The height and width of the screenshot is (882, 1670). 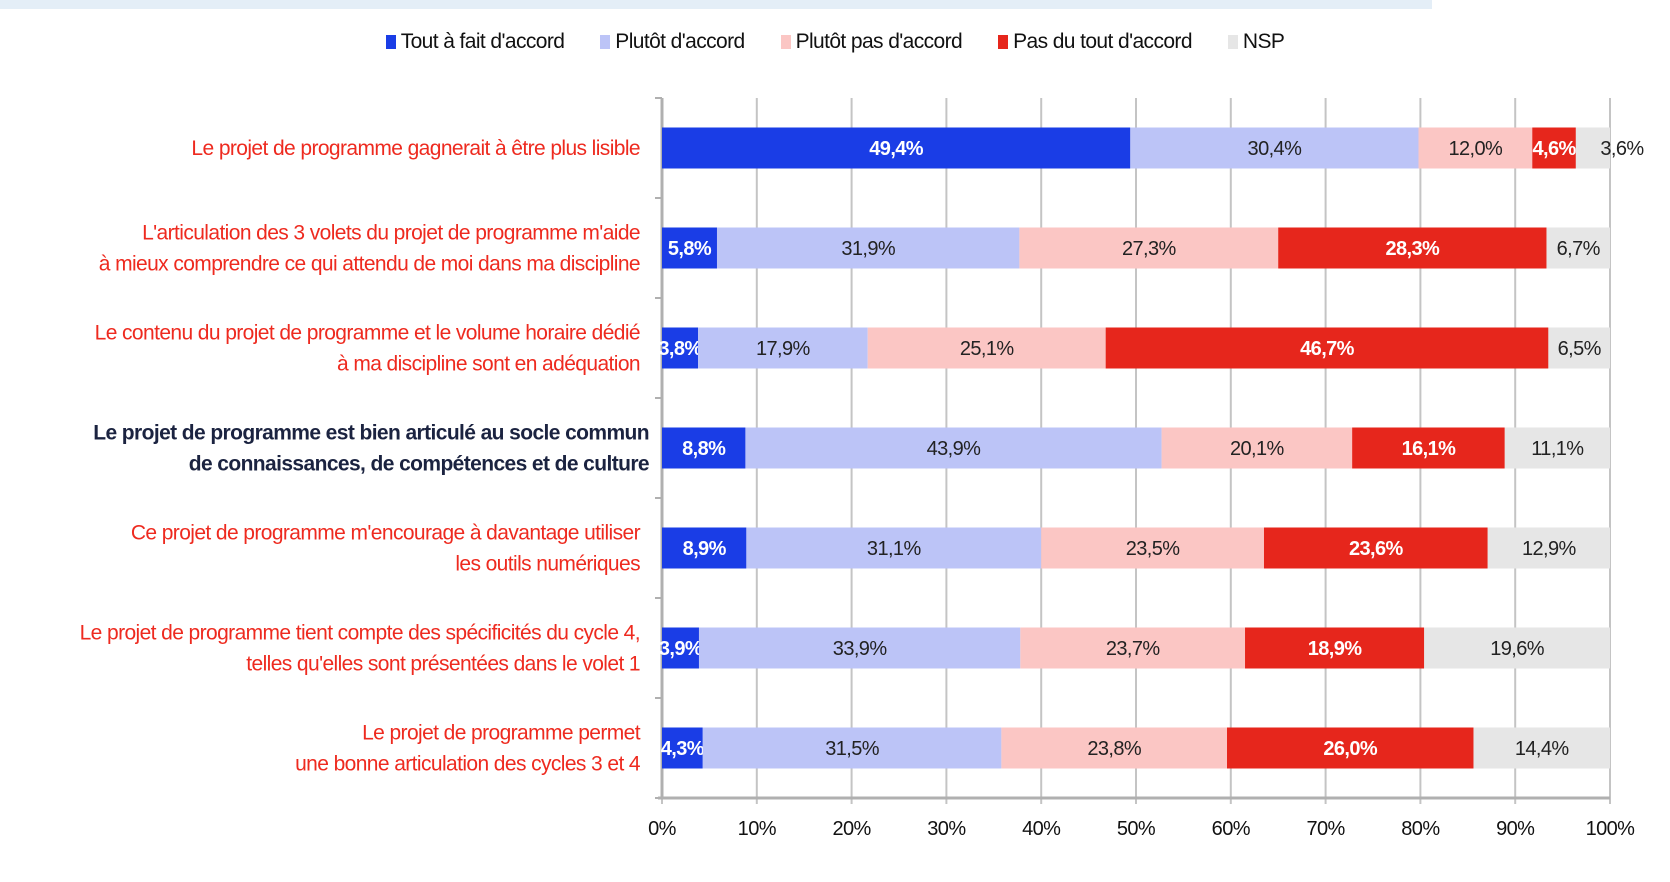 I want to click on data-label: 26,0%, so click(x=1350, y=749).